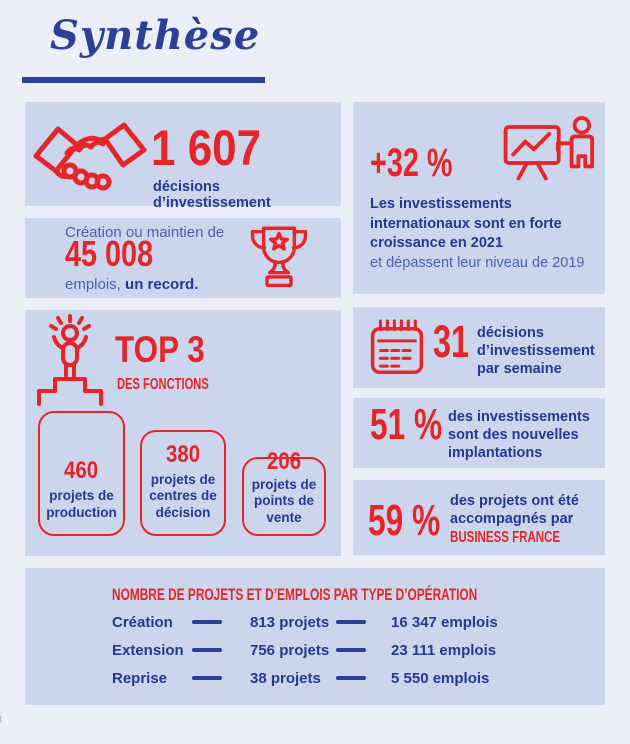 The height and width of the screenshot is (744, 630). I want to click on growth-text-regular: et dépassent leur niveau de 2019, so click(477, 262).